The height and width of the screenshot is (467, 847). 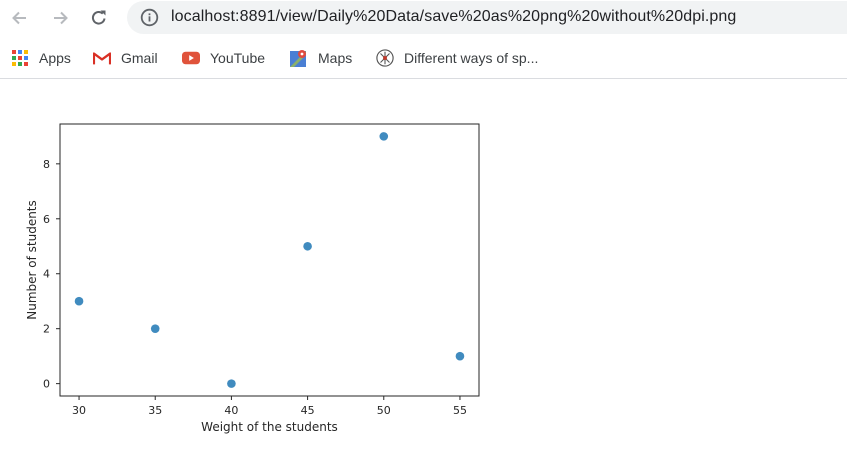 I want to click on forward-arrow-icon, so click(x=61, y=18).